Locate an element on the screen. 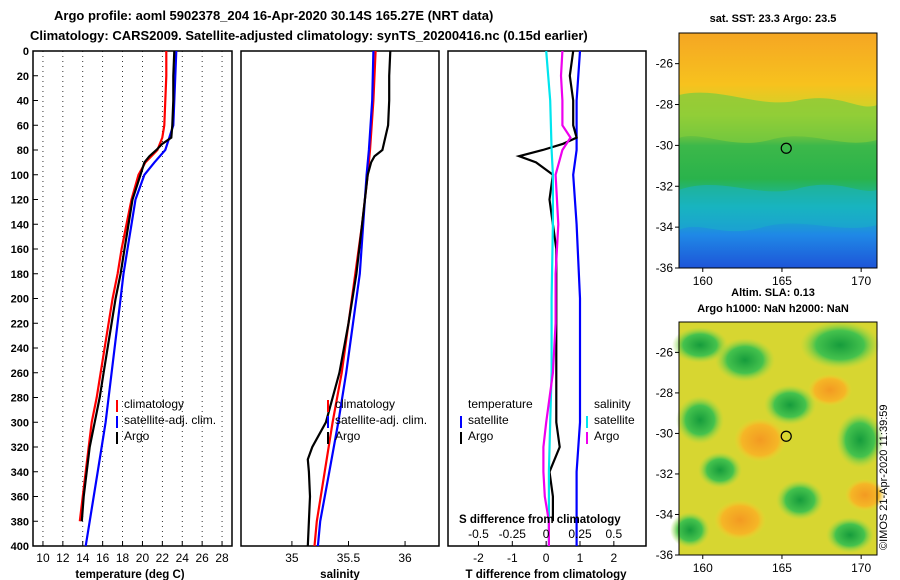 The height and width of the screenshot is (580, 900). legend-temperature-title: temperature is located at coordinates (500, 404).